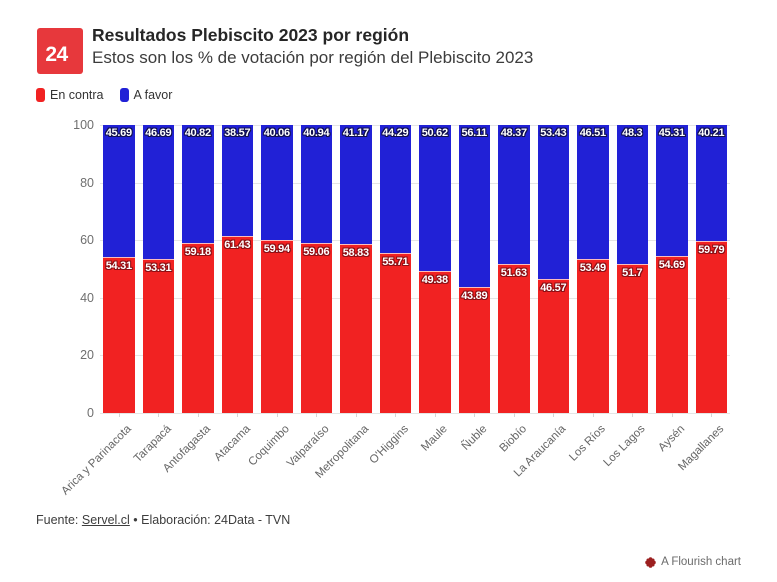 This screenshot has width=777, height=582. What do you see at coordinates (514, 338) in the screenshot?
I see `bar-segment-en-contra: 51.63` at bounding box center [514, 338].